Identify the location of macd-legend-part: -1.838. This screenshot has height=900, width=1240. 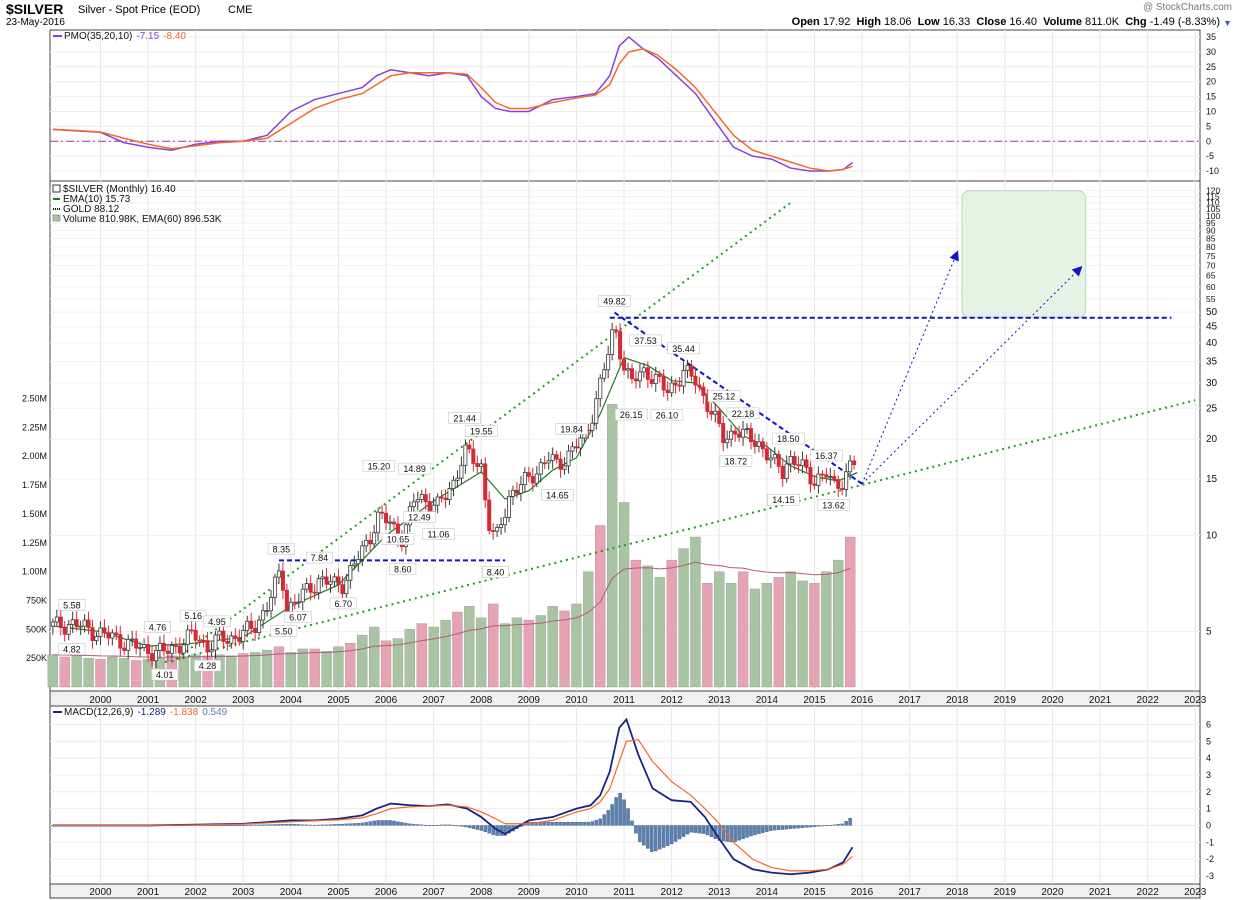
(184, 712).